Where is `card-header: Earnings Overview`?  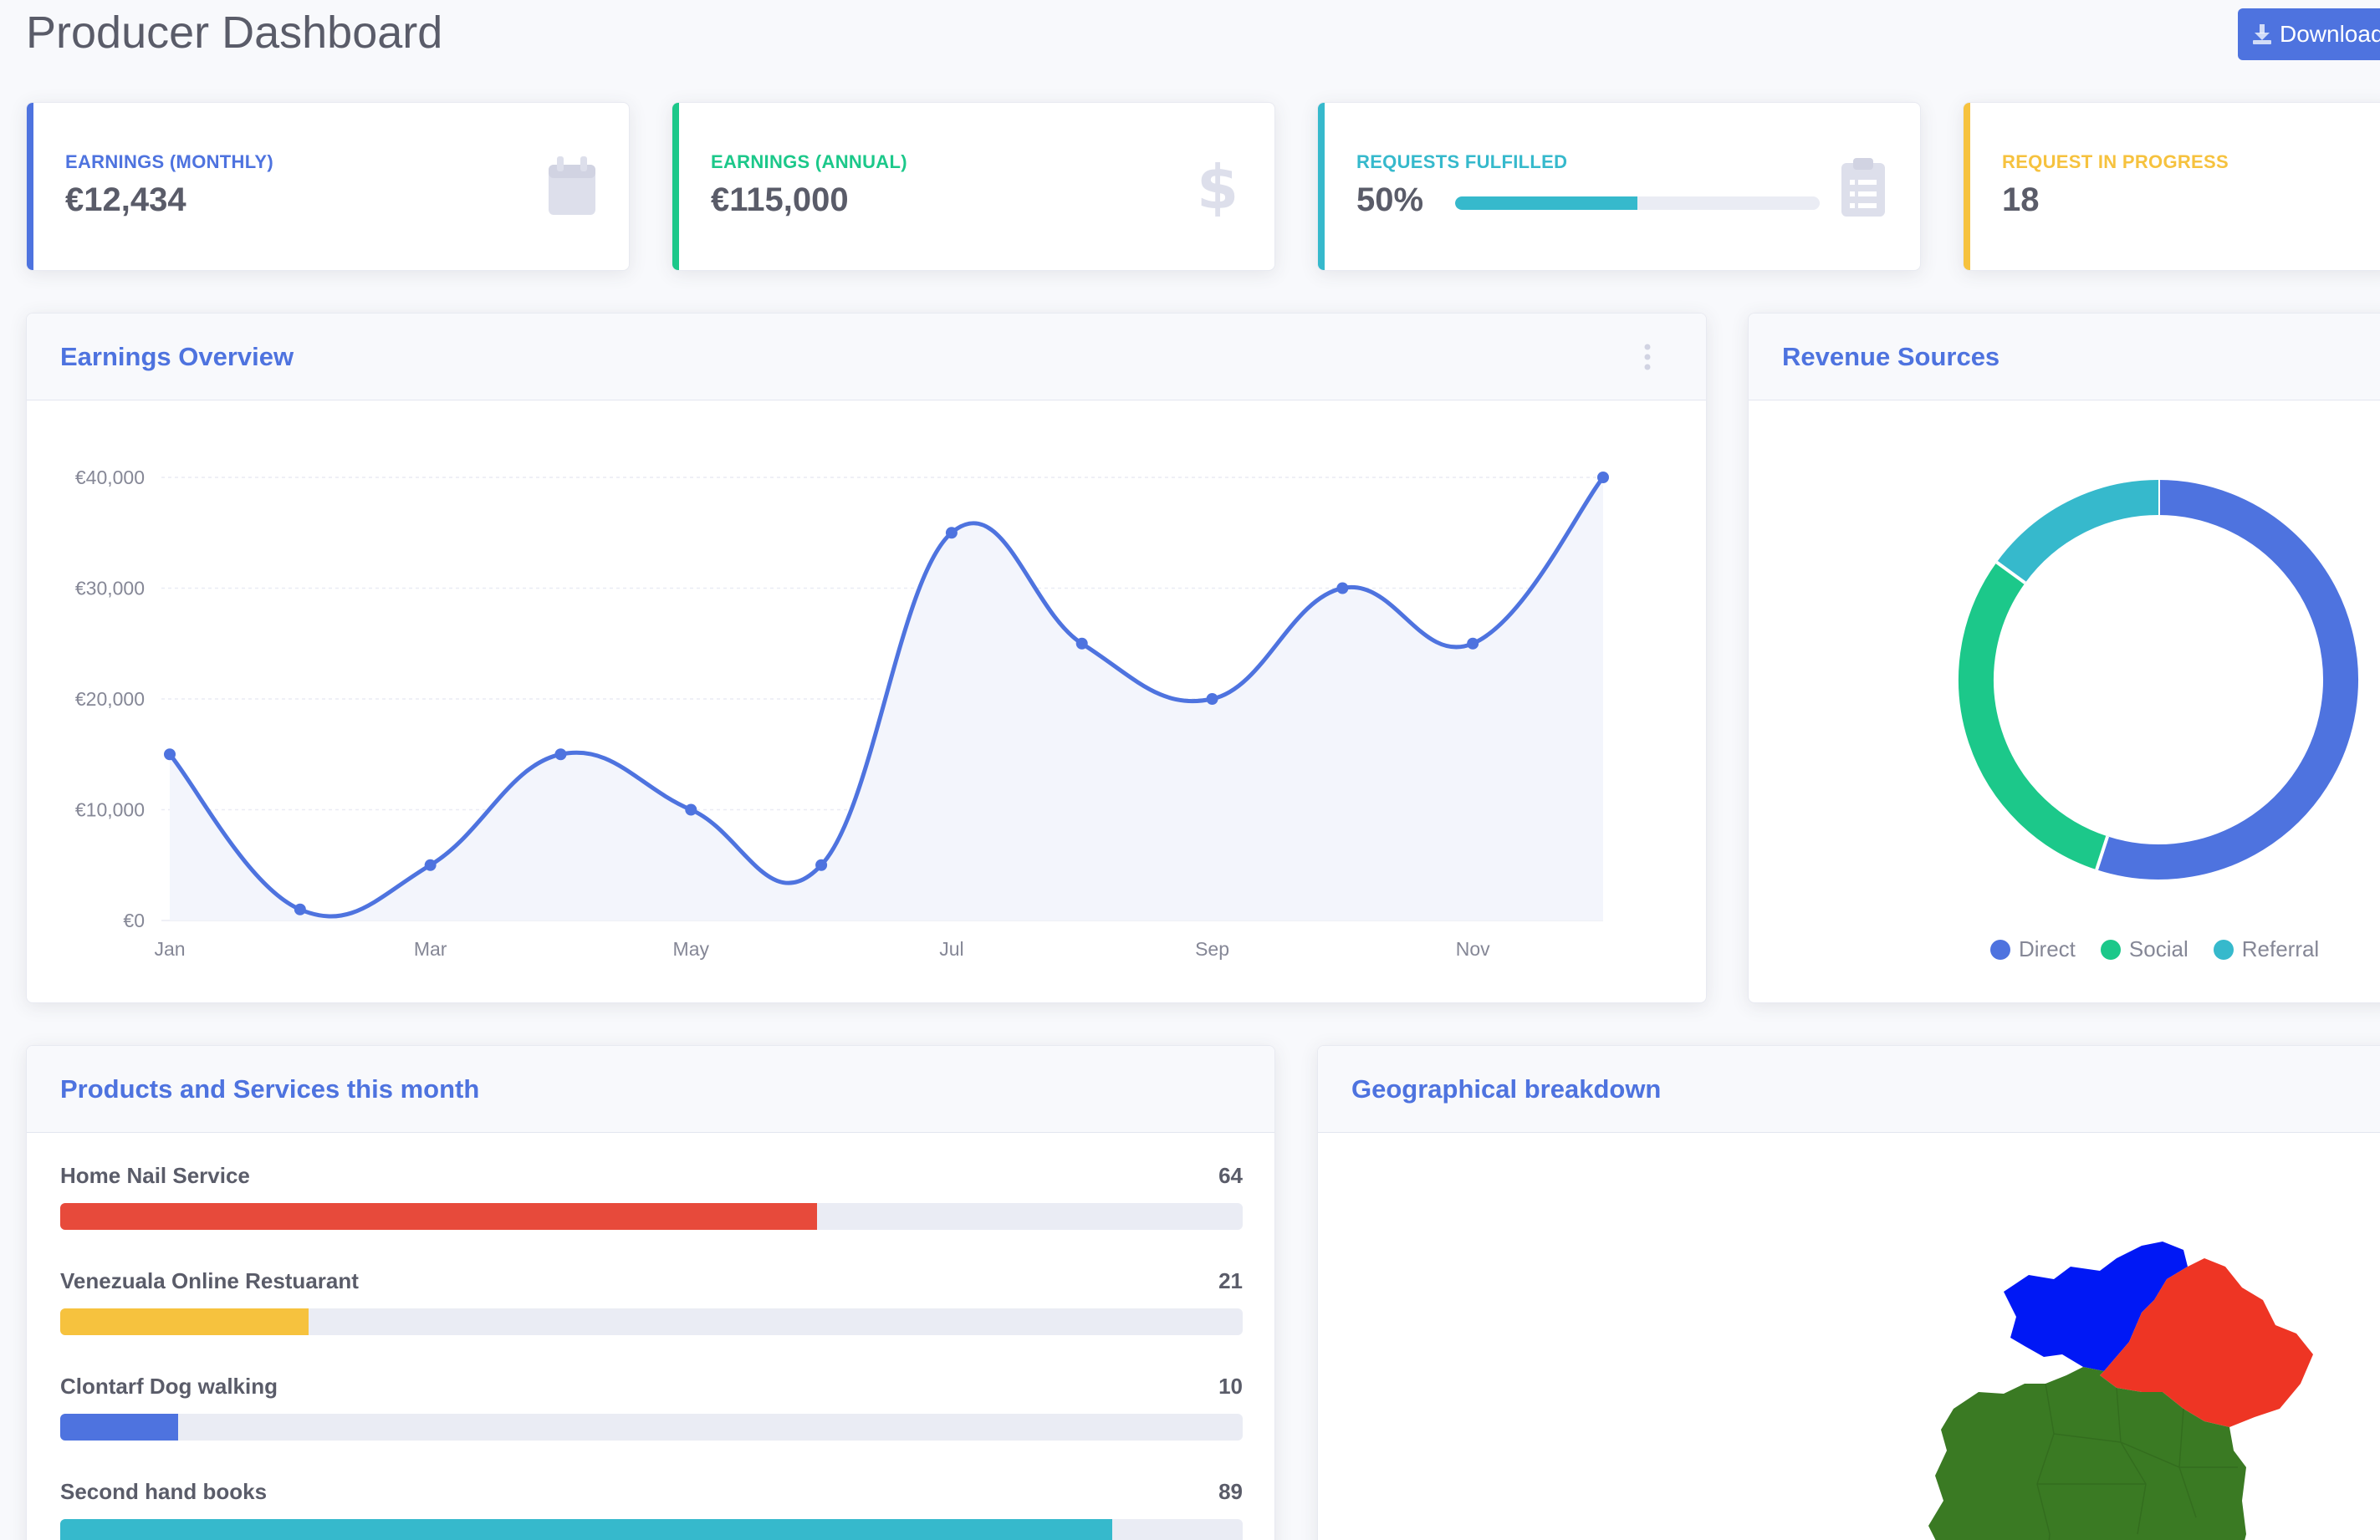
card-header: Earnings Overview is located at coordinates (866, 357).